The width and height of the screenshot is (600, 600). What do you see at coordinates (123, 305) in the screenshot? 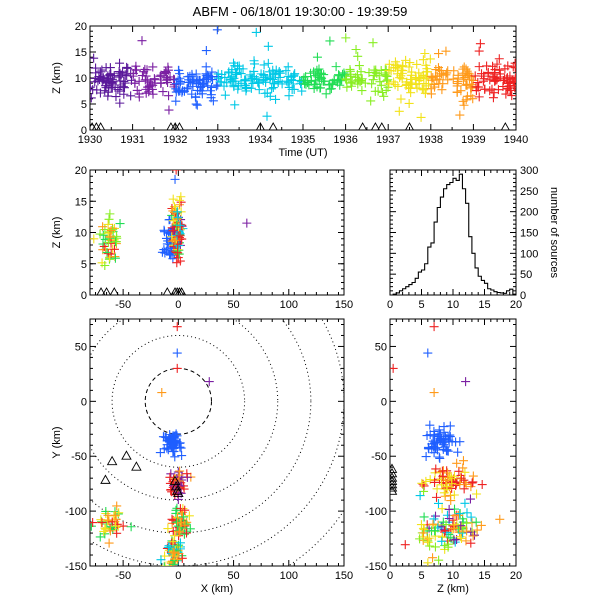
I see `x-tick-label: -50` at bounding box center [123, 305].